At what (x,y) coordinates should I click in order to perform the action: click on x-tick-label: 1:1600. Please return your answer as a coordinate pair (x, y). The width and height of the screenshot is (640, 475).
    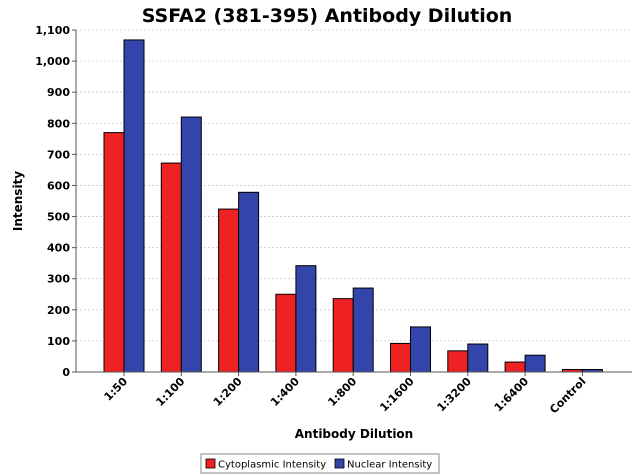
    Looking at the image, I should click on (397, 395).